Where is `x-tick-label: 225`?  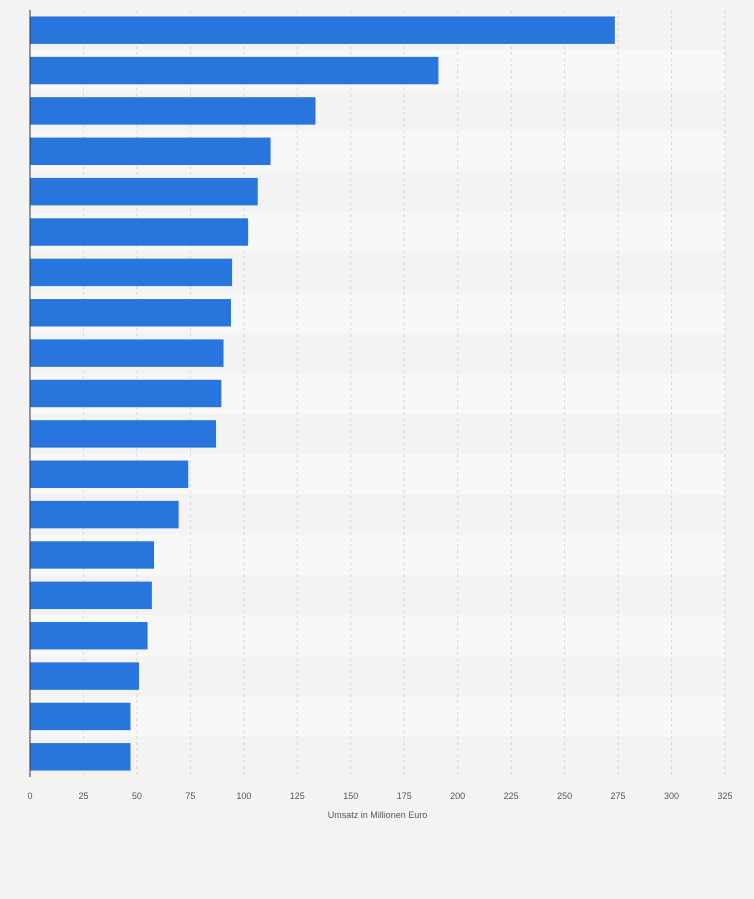 x-tick-label: 225 is located at coordinates (511, 796).